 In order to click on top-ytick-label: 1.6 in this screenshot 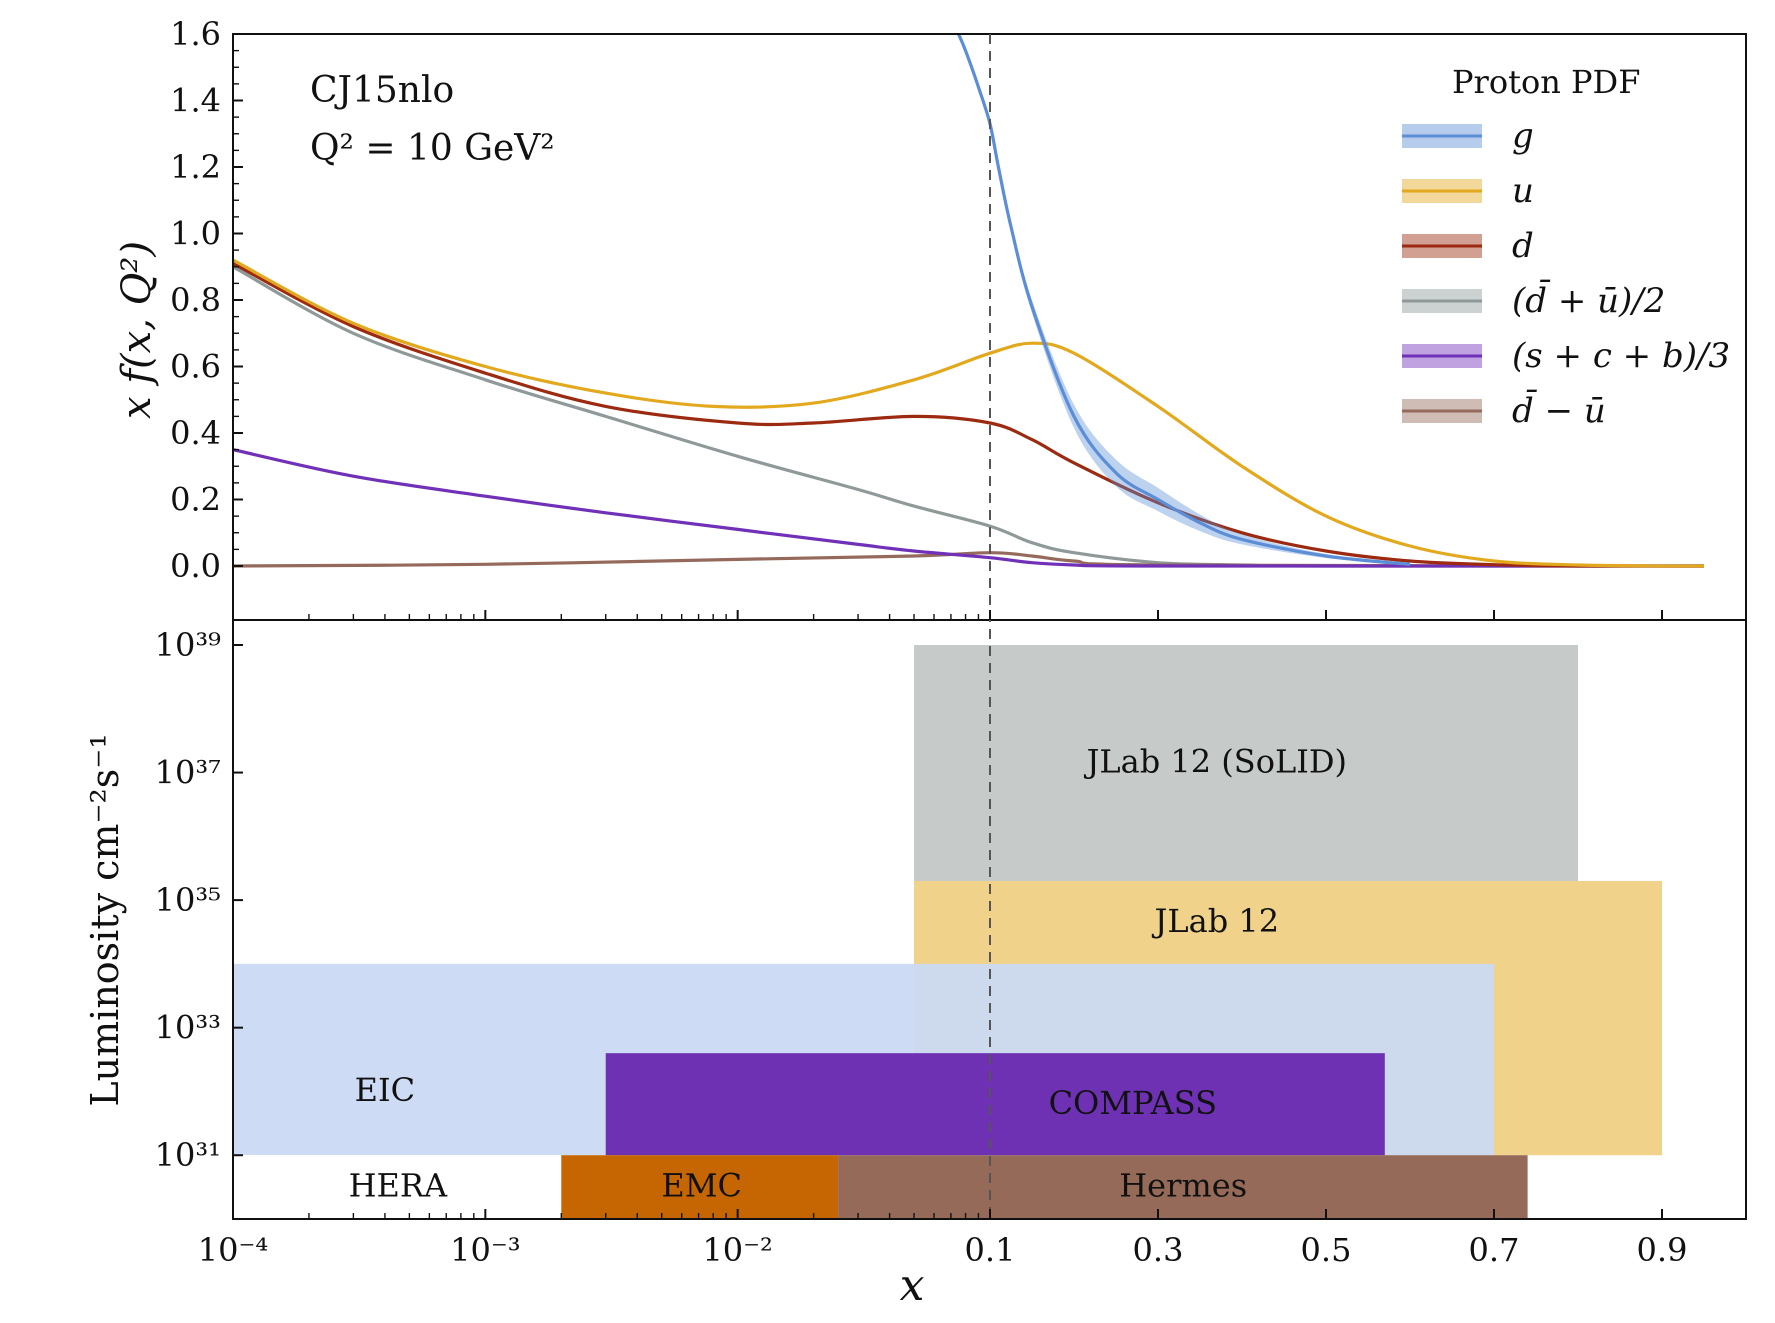, I will do `click(195, 34)`.